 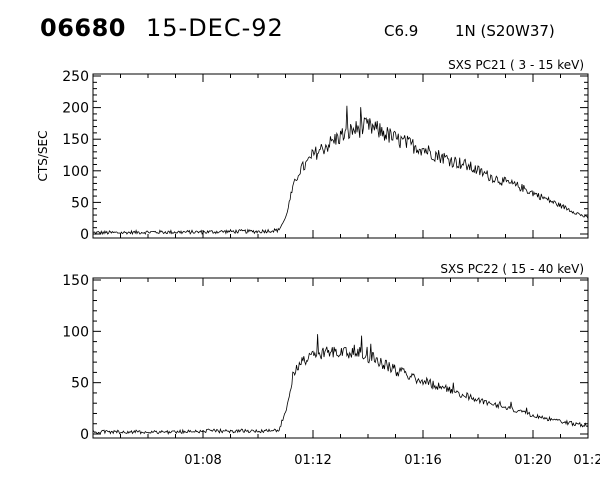 I want to click on x-tick-label: 01:12, so click(x=312, y=460).